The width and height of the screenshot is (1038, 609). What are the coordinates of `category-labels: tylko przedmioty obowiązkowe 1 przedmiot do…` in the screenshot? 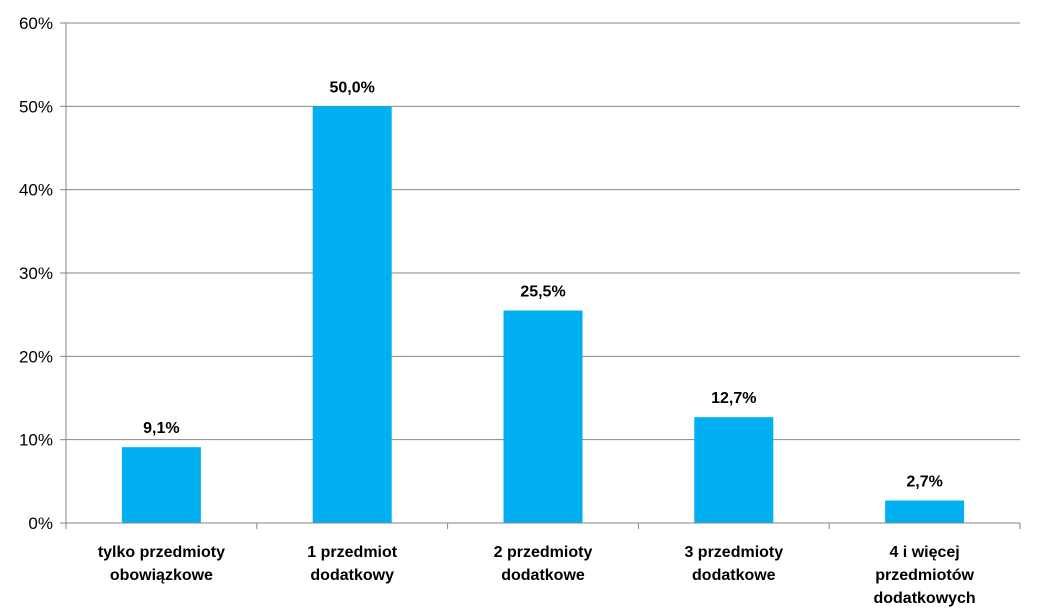 It's located at (537, 575).